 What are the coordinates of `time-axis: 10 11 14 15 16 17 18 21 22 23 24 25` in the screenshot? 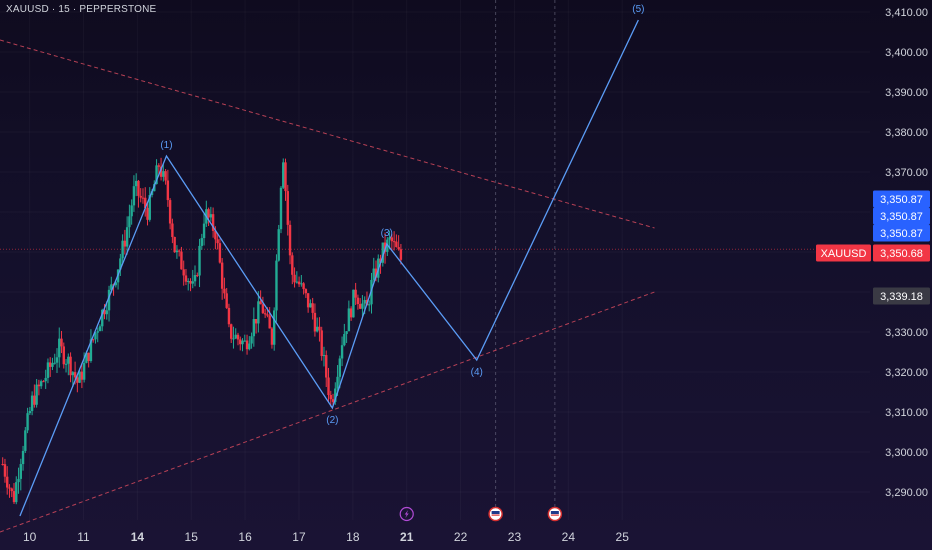 It's located at (326, 525).